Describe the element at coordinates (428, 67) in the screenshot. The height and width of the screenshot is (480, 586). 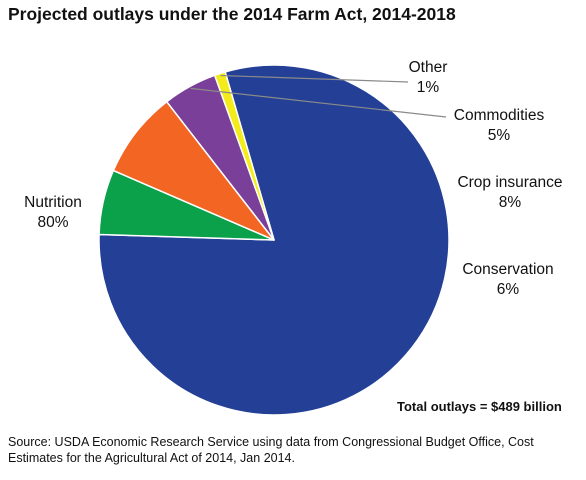
I see `slice-name-other: Other` at that location.